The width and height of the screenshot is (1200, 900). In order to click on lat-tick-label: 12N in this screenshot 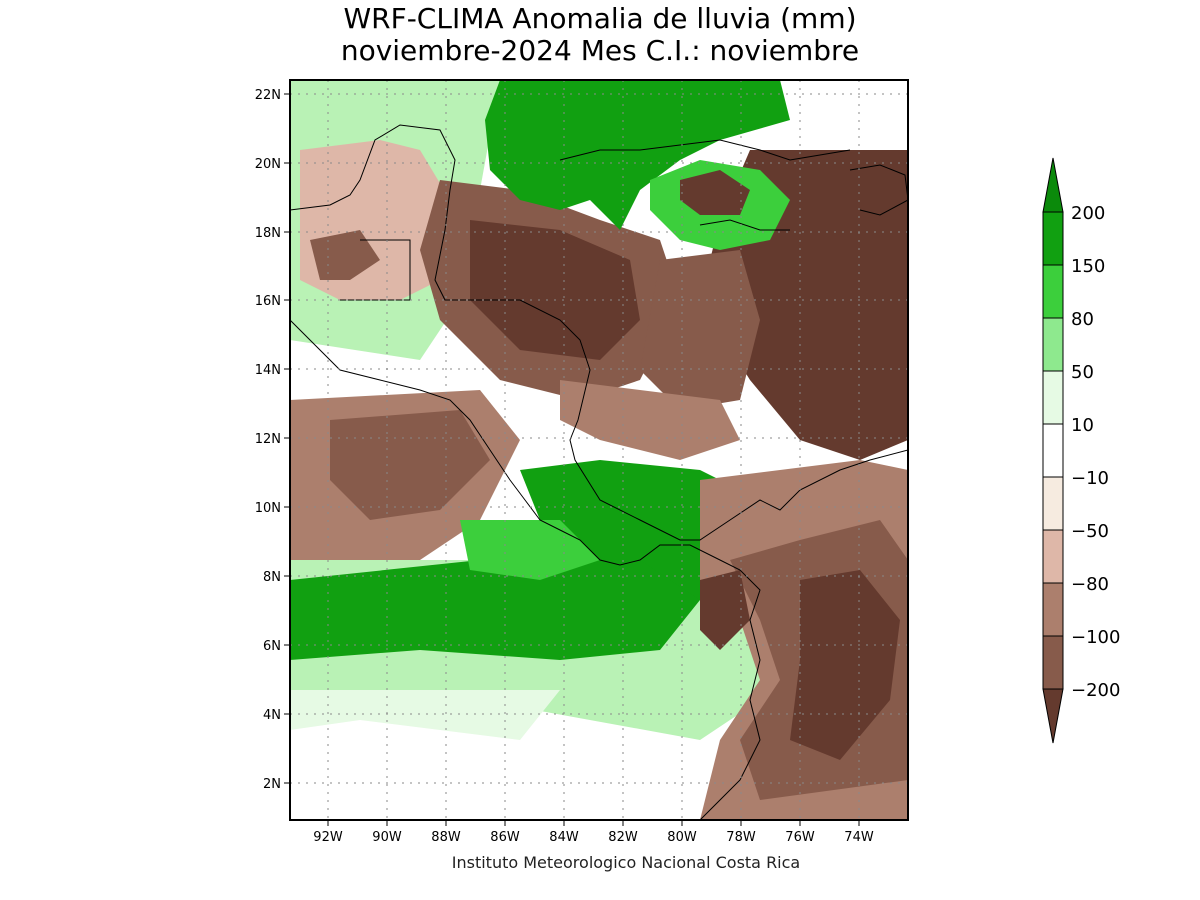, I will do `click(268, 439)`.